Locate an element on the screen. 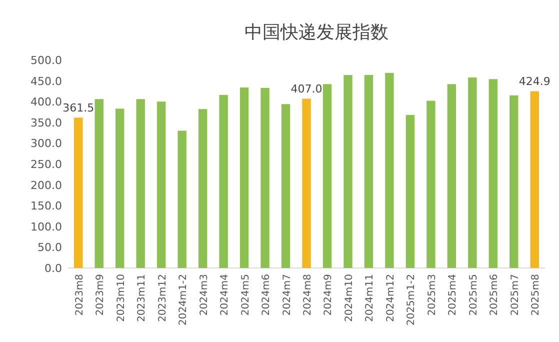  x-tick-label: 2024m6 is located at coordinates (266, 295).